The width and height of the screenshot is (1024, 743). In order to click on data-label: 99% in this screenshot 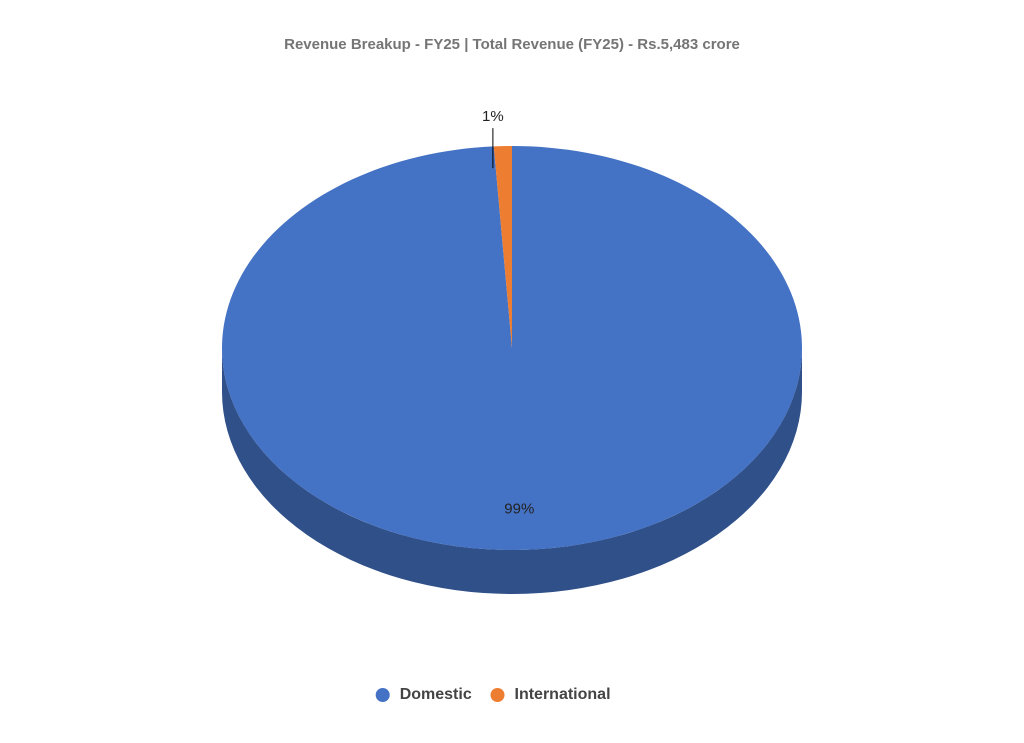, I will do `click(519, 508)`.